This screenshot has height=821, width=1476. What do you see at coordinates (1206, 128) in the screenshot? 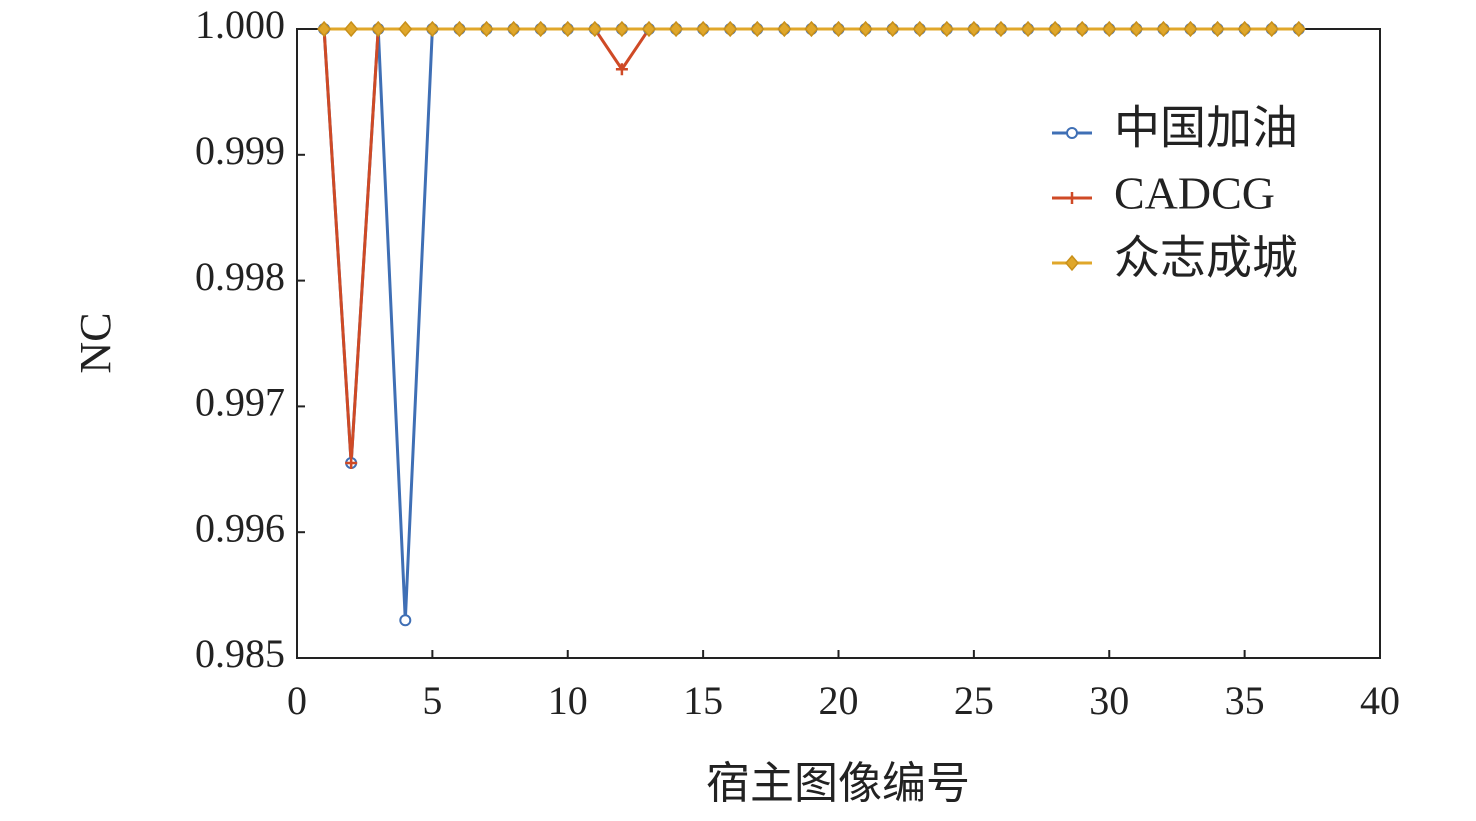
I see `legend-label: 中国加油` at bounding box center [1206, 128].